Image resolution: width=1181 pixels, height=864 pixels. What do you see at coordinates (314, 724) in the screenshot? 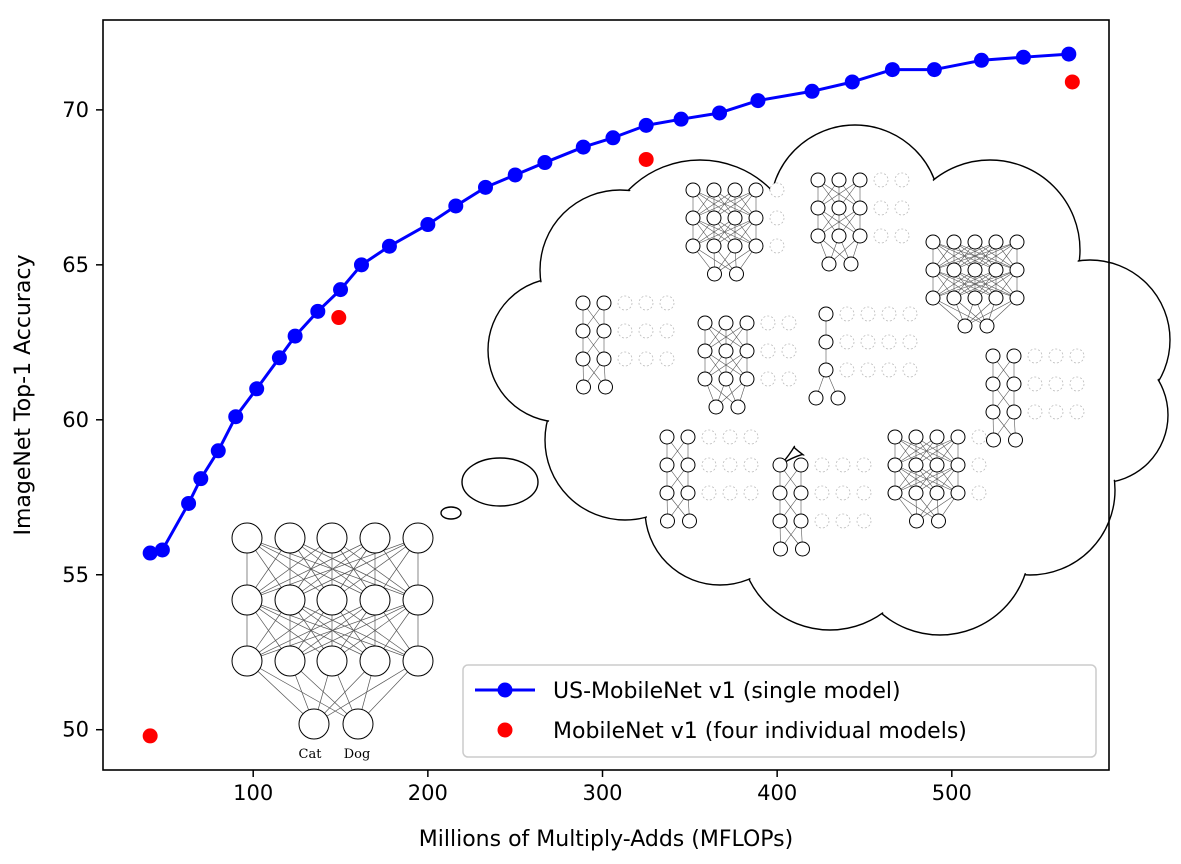
I see `output-node` at bounding box center [314, 724].